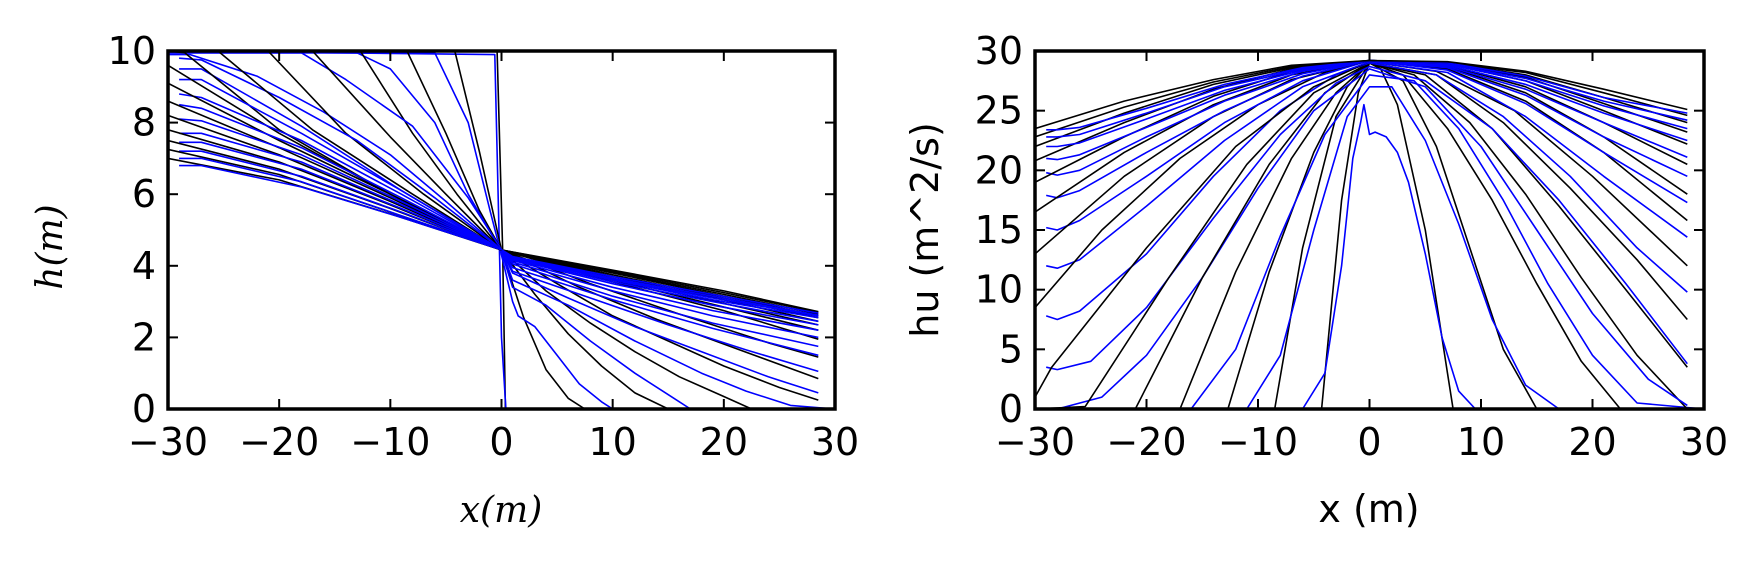 The height and width of the screenshot is (566, 1759). Describe the element at coordinates (999, 111) in the screenshot. I see `hu-y-tick-label-5: 25` at that location.